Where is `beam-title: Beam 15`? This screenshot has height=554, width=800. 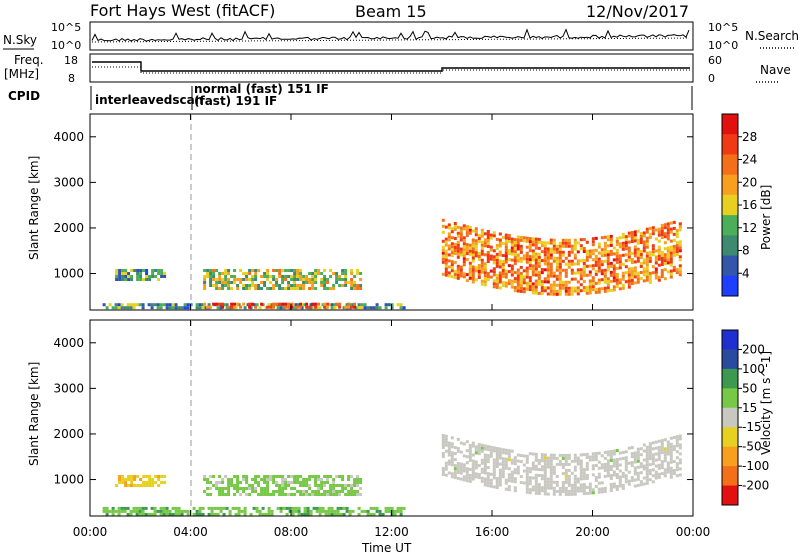 beam-title: Beam 15 is located at coordinates (391, 11).